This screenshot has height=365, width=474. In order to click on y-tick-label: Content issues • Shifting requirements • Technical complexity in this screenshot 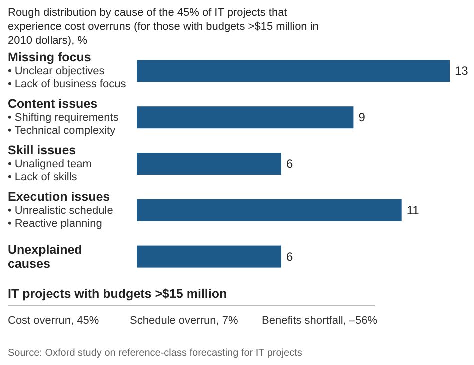, I will do `click(64, 117)`.